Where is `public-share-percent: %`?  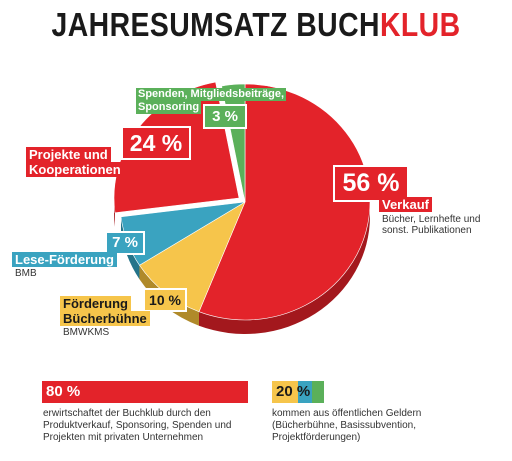
public-share-percent: % is located at coordinates (301, 391).